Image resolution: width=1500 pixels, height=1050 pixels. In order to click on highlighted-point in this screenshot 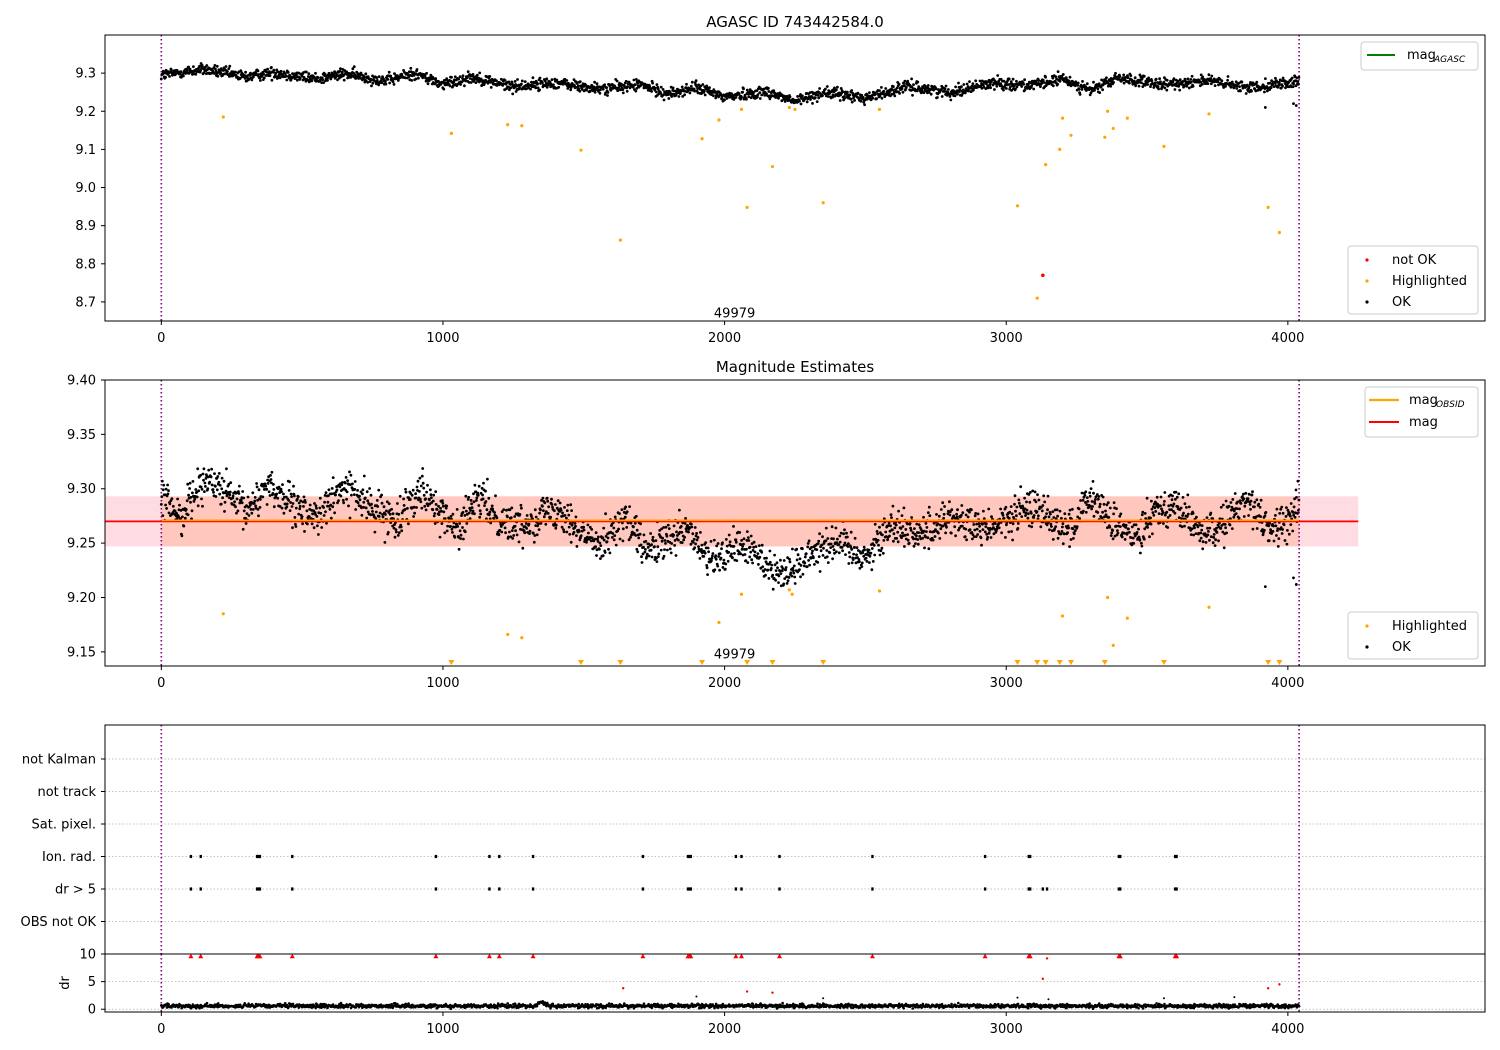, I will do `click(522, 126)`.